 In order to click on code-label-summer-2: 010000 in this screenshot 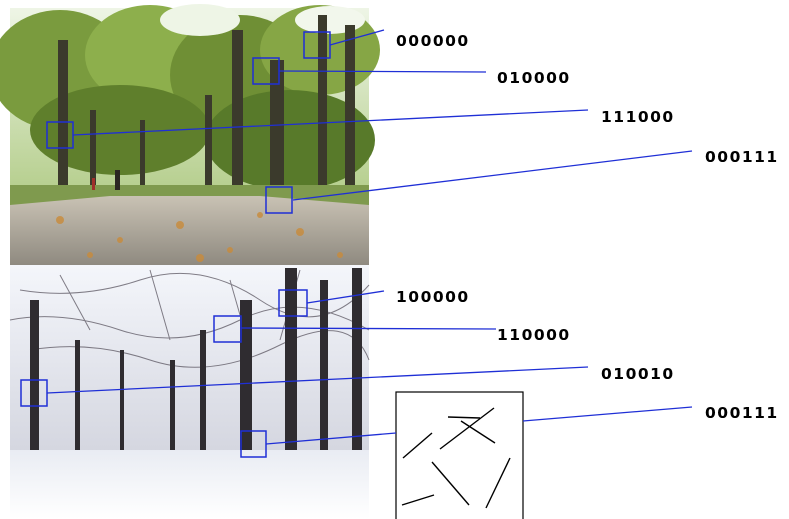, I will do `click(534, 78)`.